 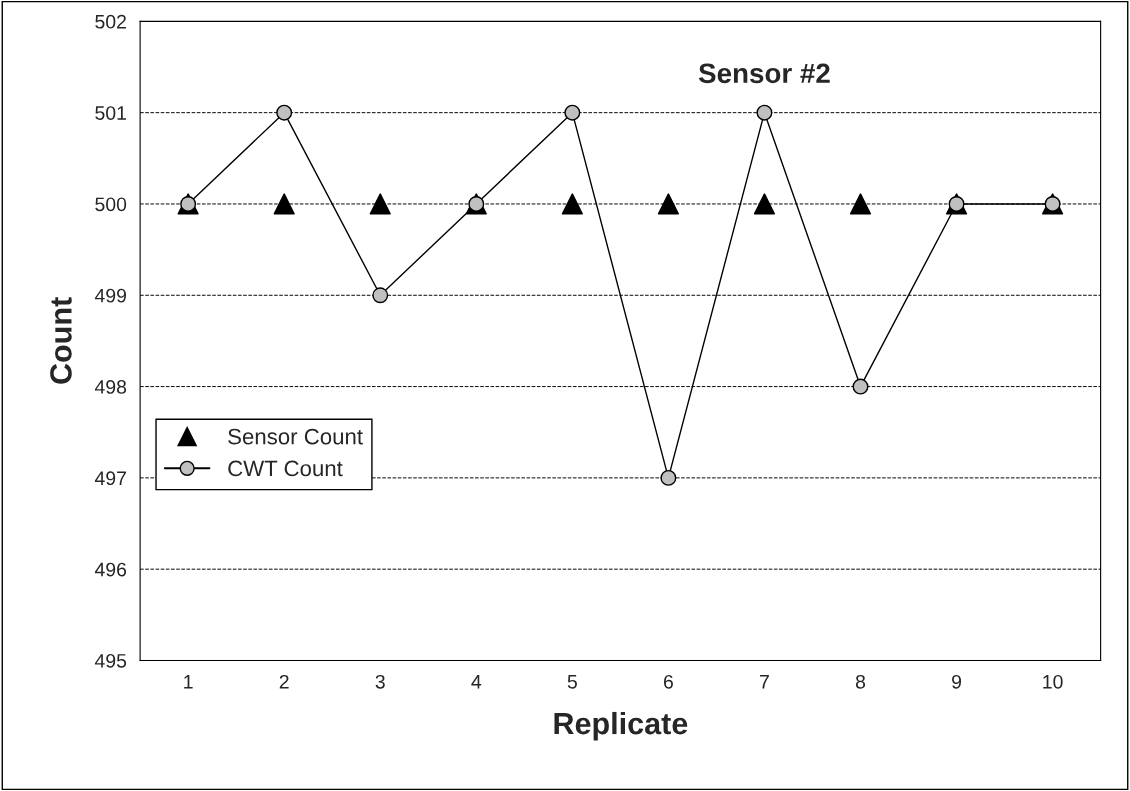 What do you see at coordinates (284, 681) in the screenshot?
I see `x-tick-label: 2` at bounding box center [284, 681].